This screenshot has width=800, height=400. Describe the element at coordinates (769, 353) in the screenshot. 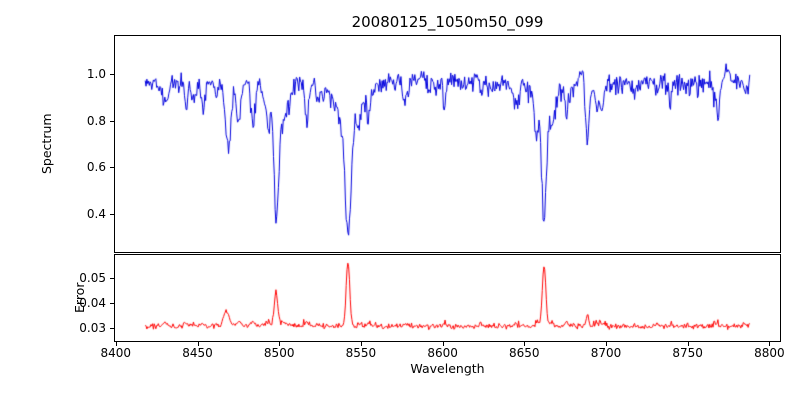

I see `x-tick-label: 8800` at that location.